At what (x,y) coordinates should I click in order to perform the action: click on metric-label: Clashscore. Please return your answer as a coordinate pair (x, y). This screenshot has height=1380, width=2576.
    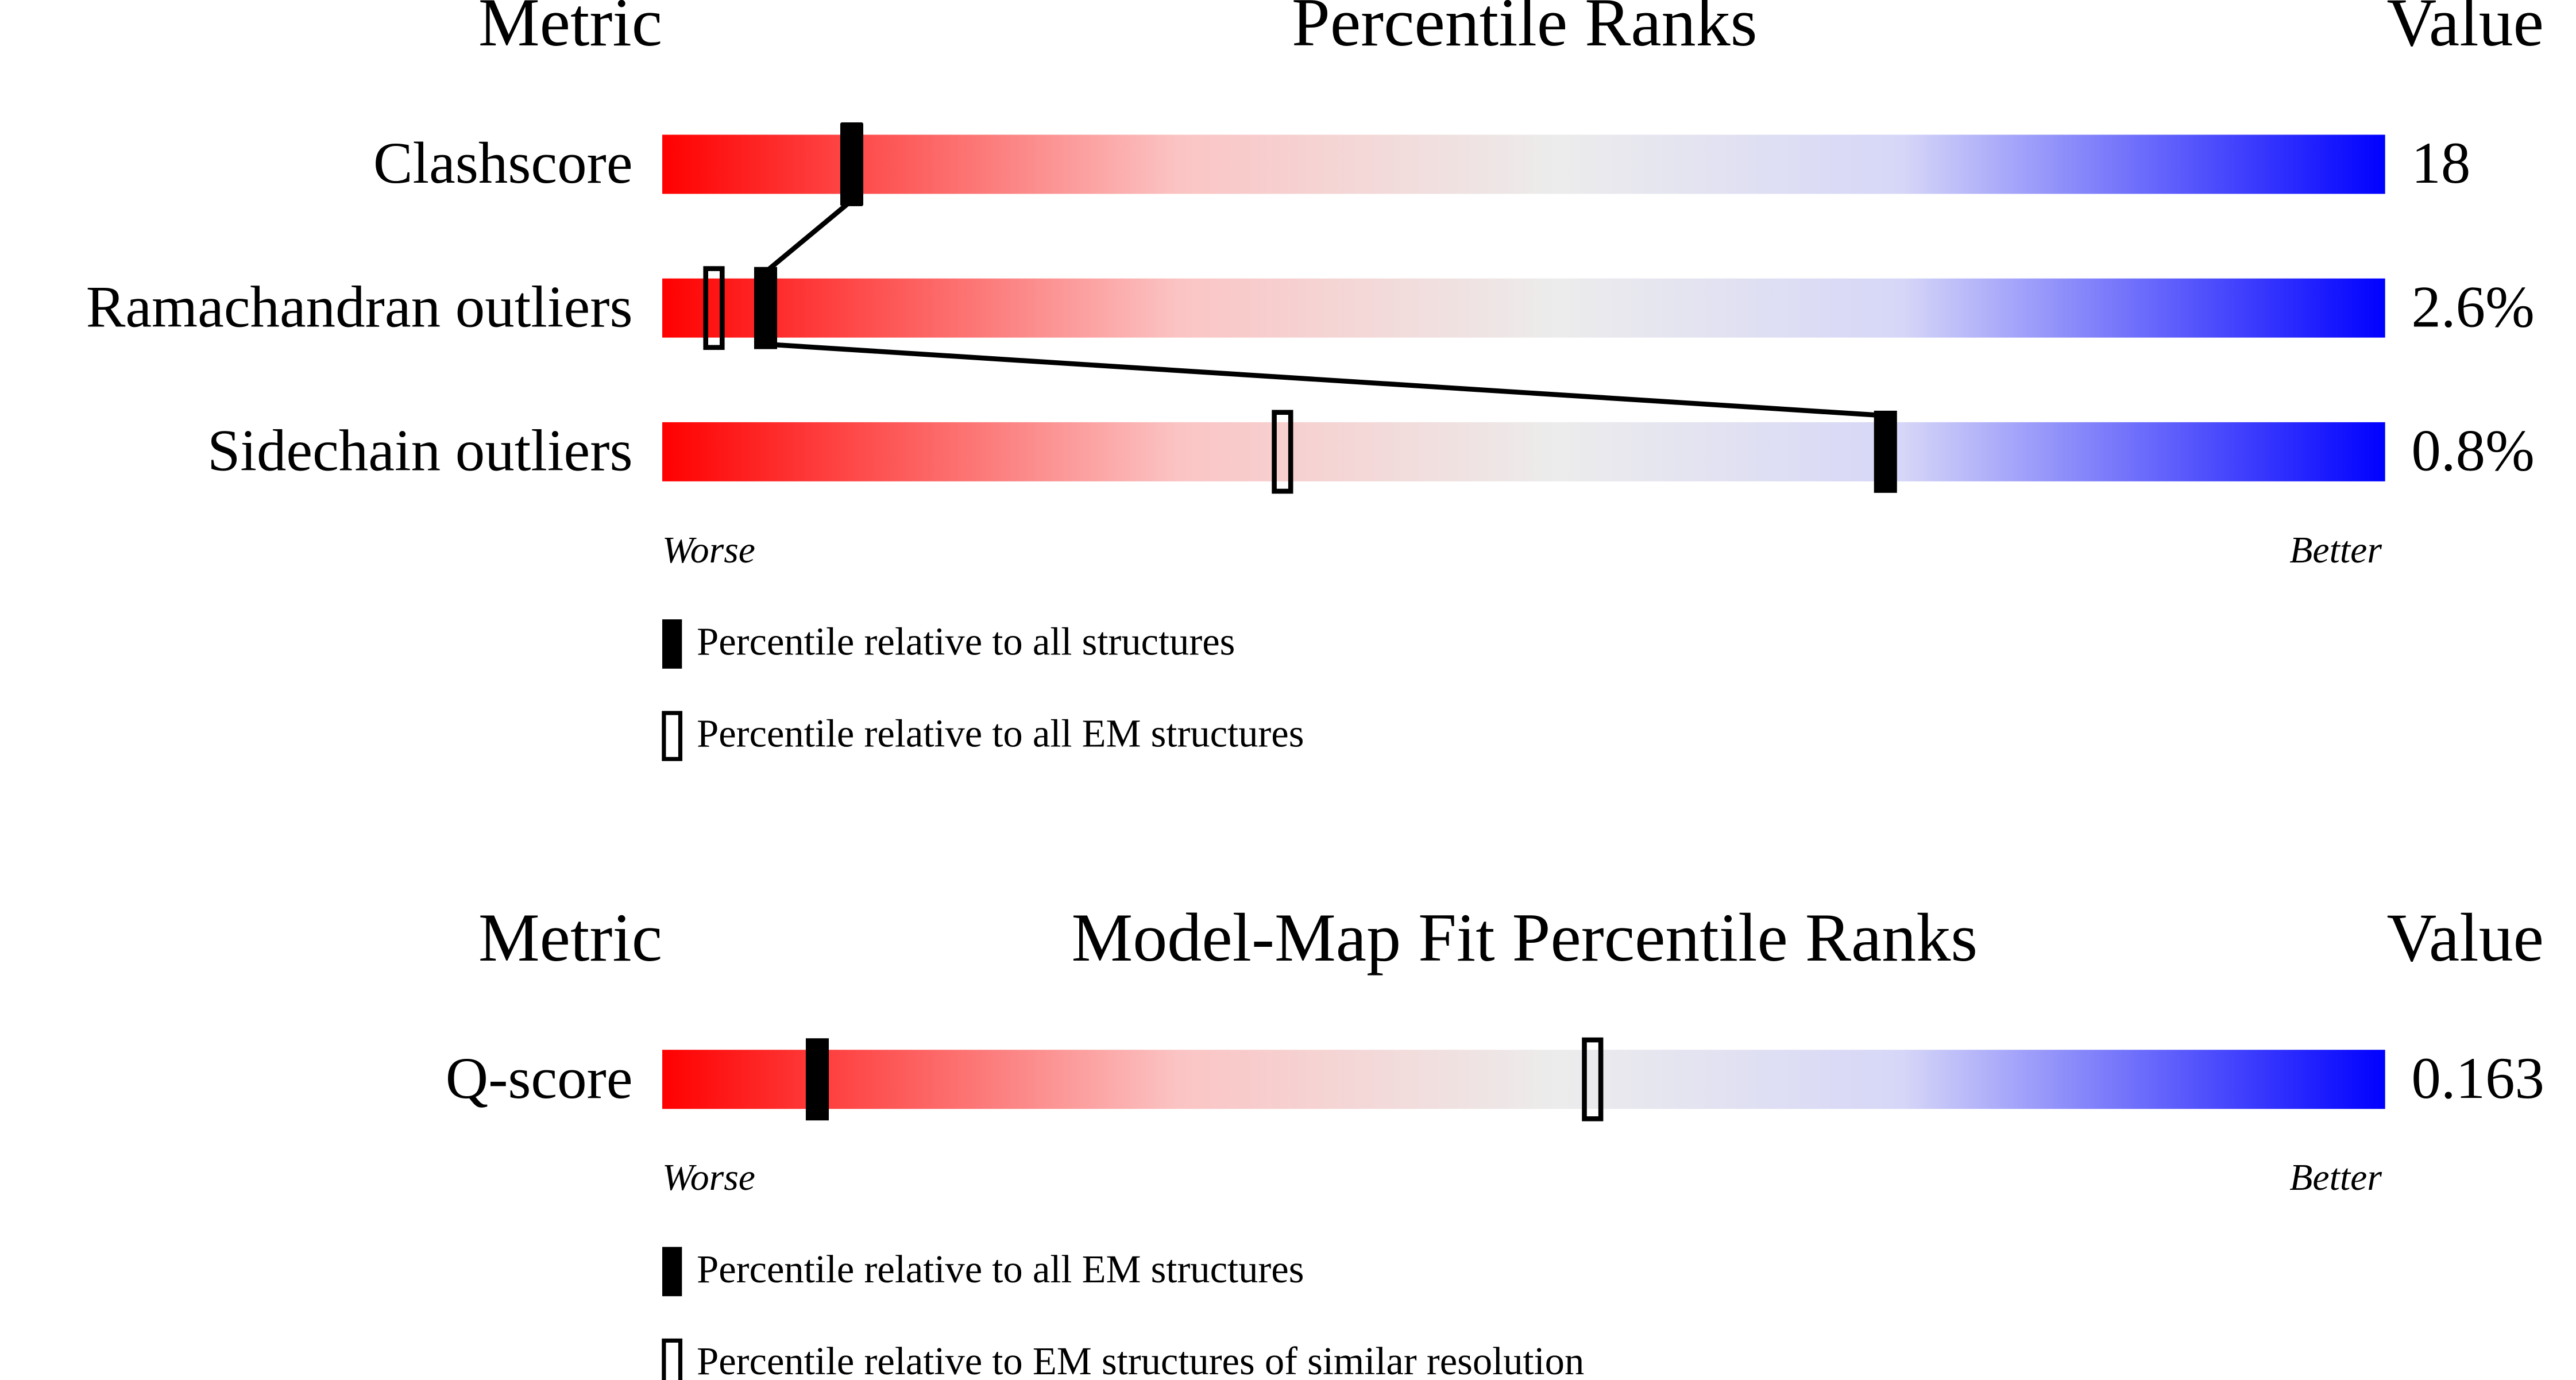
    Looking at the image, I should click on (503, 163).